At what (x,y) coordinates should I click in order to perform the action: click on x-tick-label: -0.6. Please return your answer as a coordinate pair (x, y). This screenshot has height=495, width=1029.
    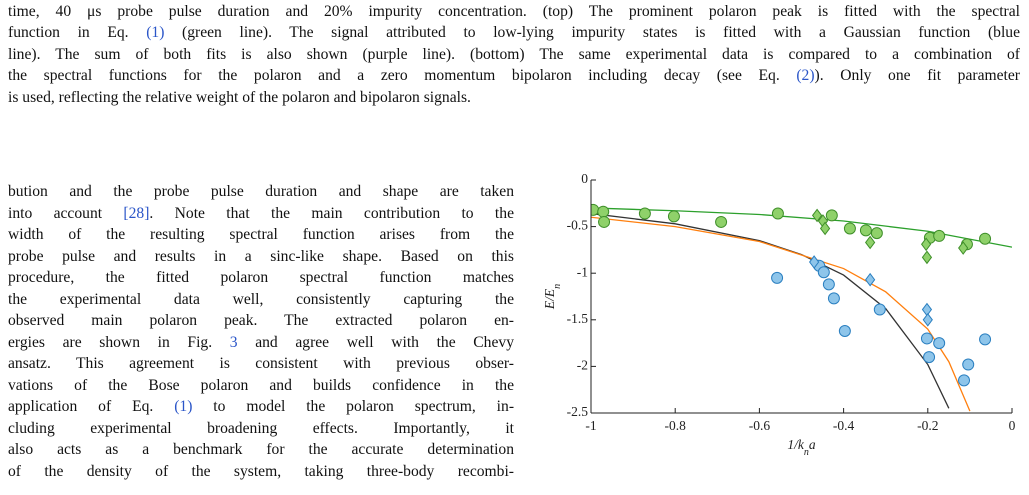
    Looking at the image, I should click on (760, 425).